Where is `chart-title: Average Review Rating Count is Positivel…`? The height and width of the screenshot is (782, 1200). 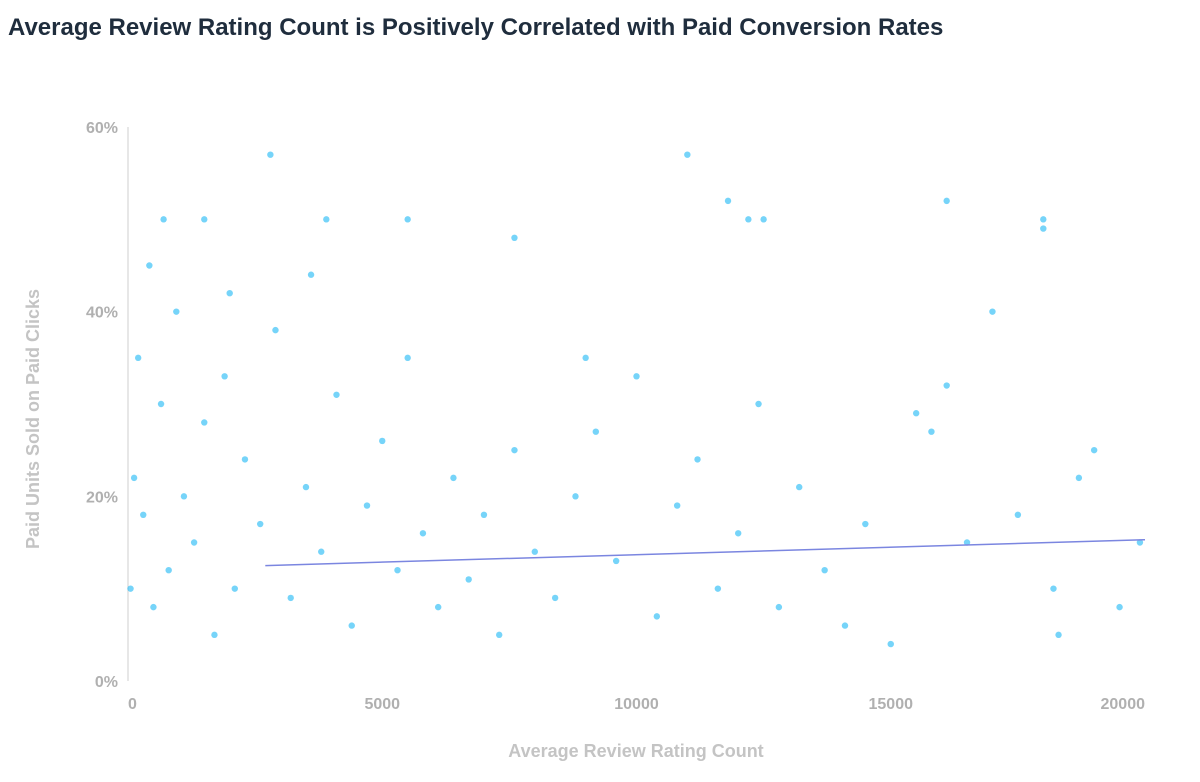 chart-title: Average Review Rating Count is Positivel… is located at coordinates (476, 27).